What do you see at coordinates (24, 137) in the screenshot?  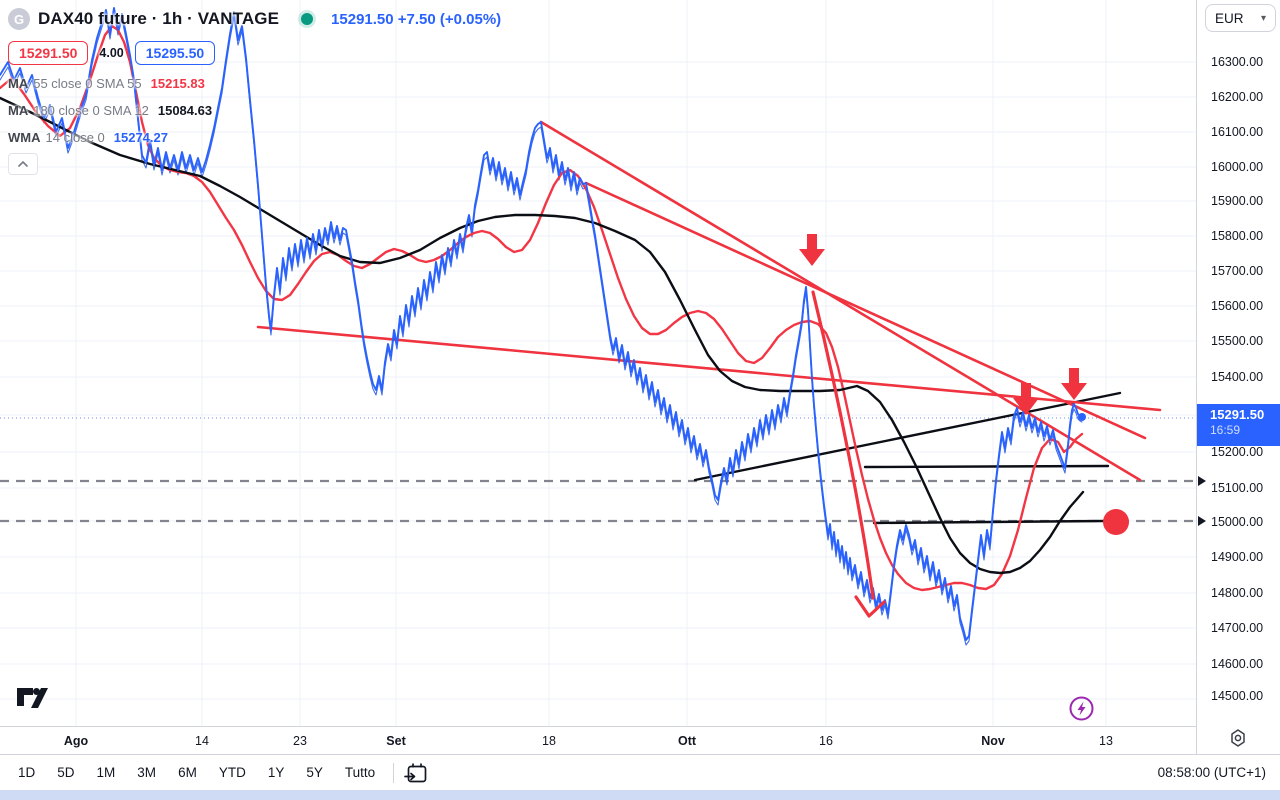 I see `indicator-name: WMA` at bounding box center [24, 137].